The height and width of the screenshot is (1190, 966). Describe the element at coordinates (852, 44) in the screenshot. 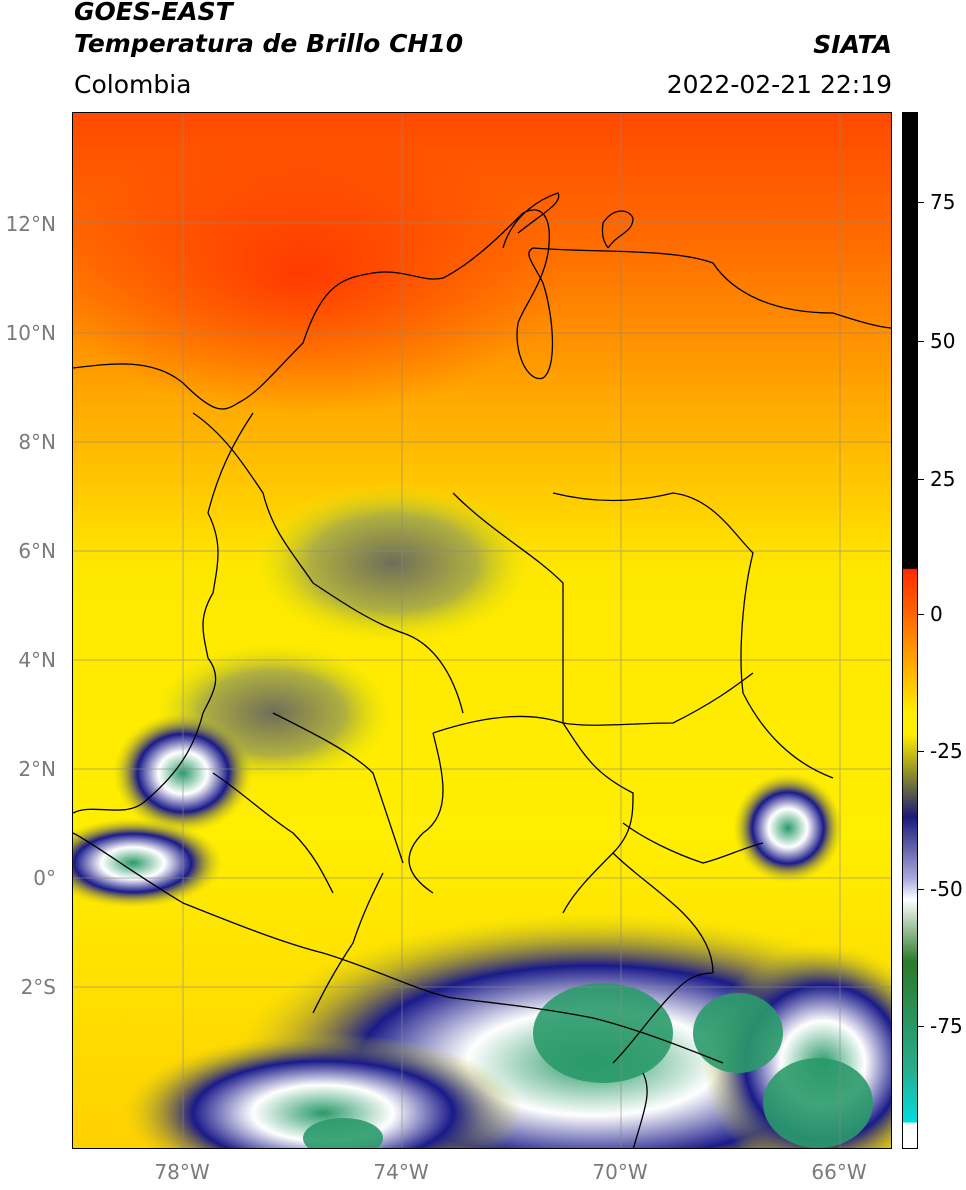

I see `source-label: SIATA` at that location.